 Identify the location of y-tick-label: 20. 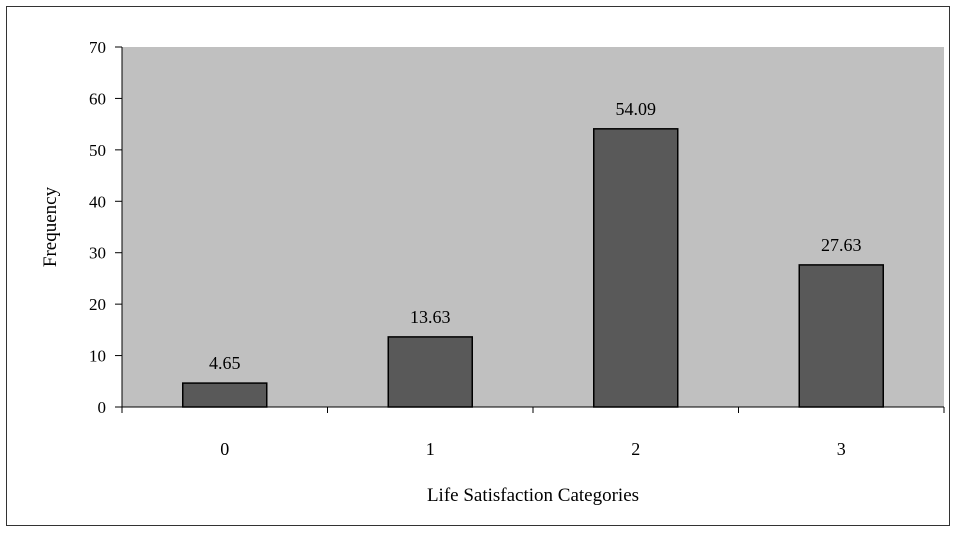
(97, 304).